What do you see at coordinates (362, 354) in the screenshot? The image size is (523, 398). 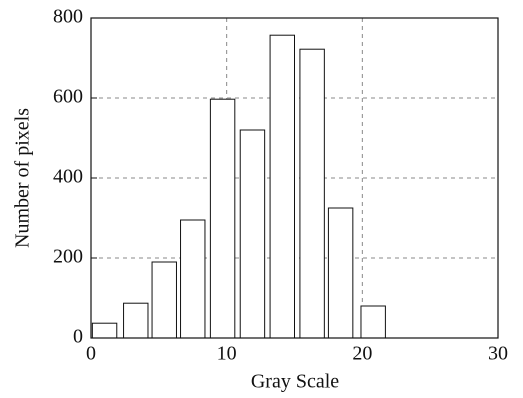 I see `x-tick-label: 20` at bounding box center [362, 354].